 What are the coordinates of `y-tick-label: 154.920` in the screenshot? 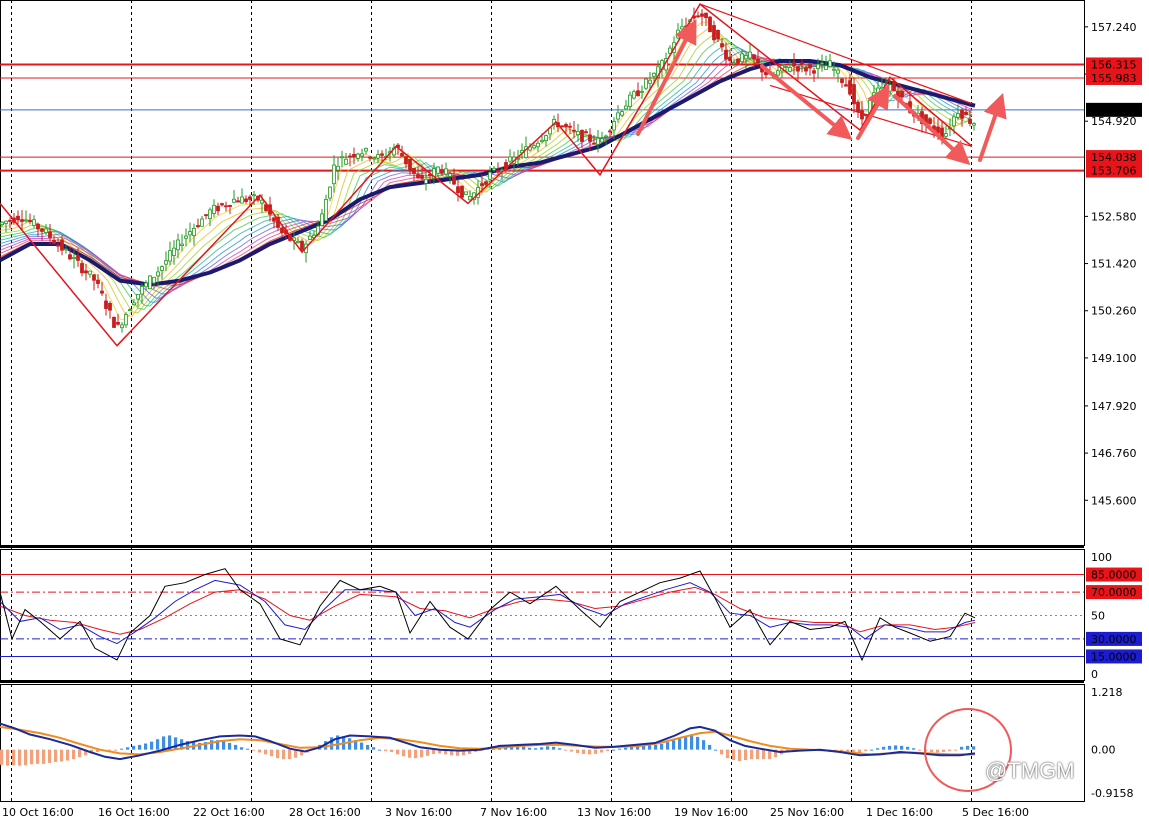 It's located at (1114, 121).